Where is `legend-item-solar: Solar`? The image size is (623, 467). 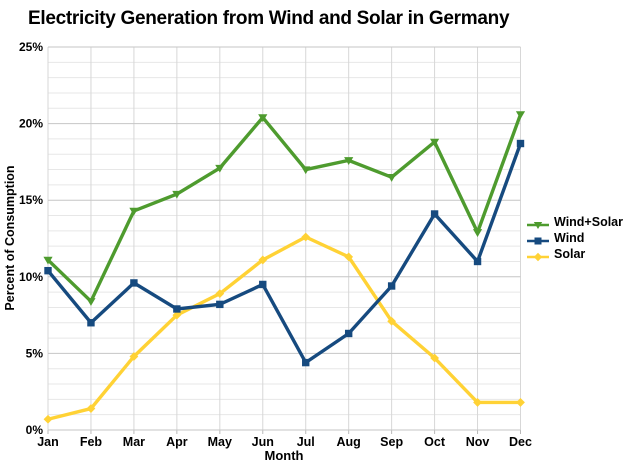 legend-item-solar: Solar is located at coordinates (575, 254).